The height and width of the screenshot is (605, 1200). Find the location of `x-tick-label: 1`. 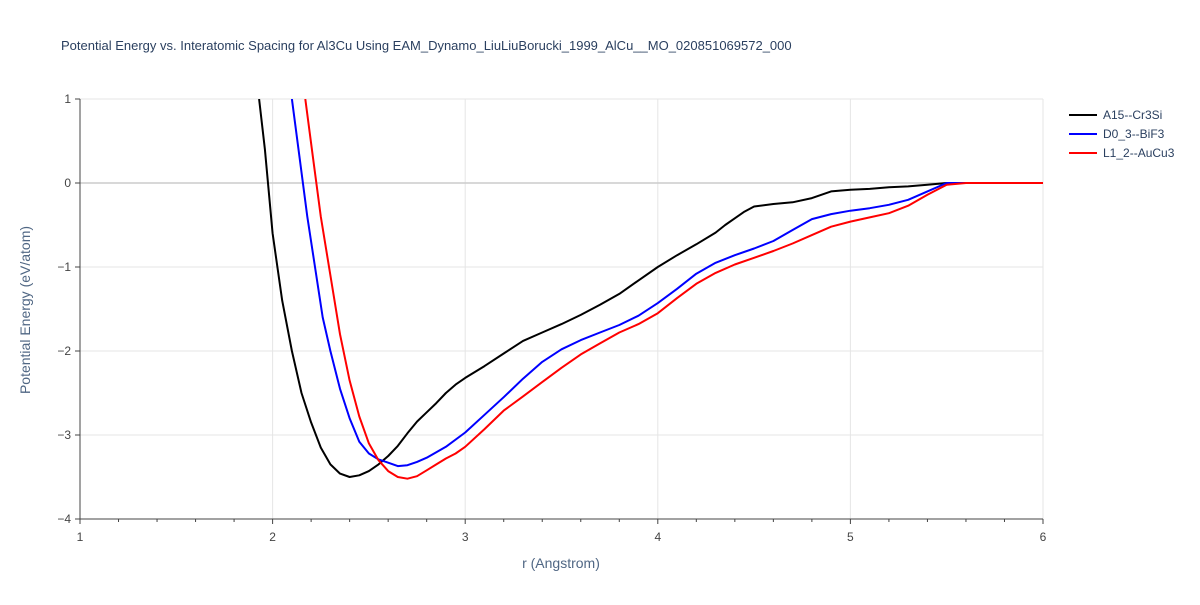

x-tick-label: 1 is located at coordinates (80, 537).